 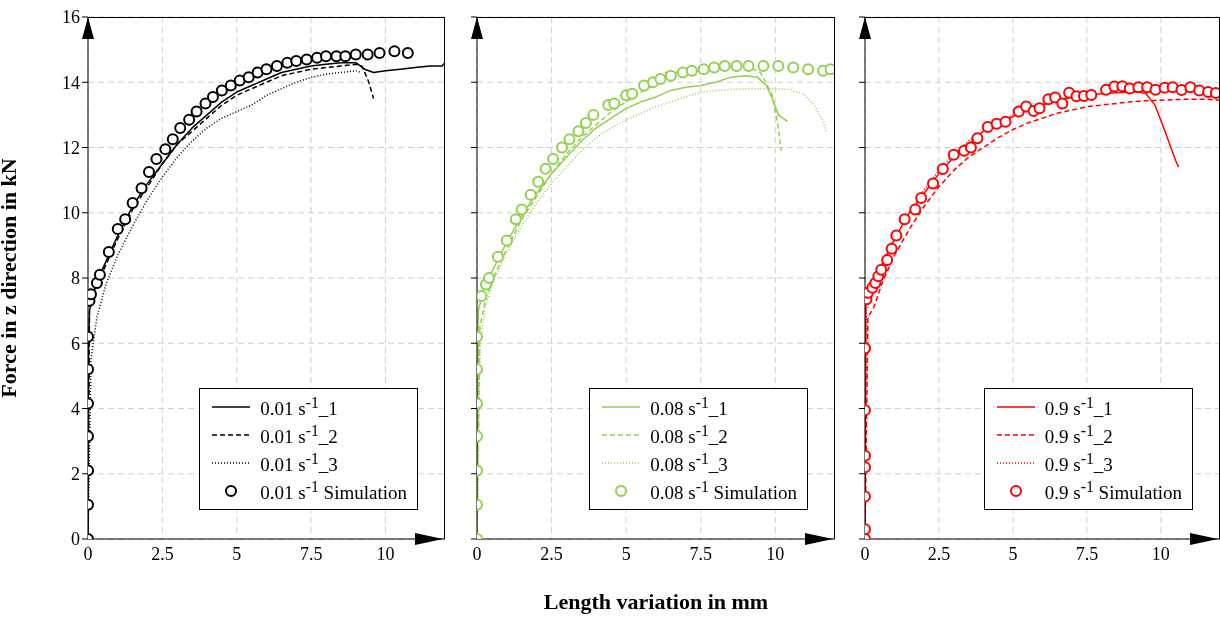 What do you see at coordinates (1078, 463) in the screenshot?
I see `legend-label: 0.9 s$^{-1}$_3` at bounding box center [1078, 463].